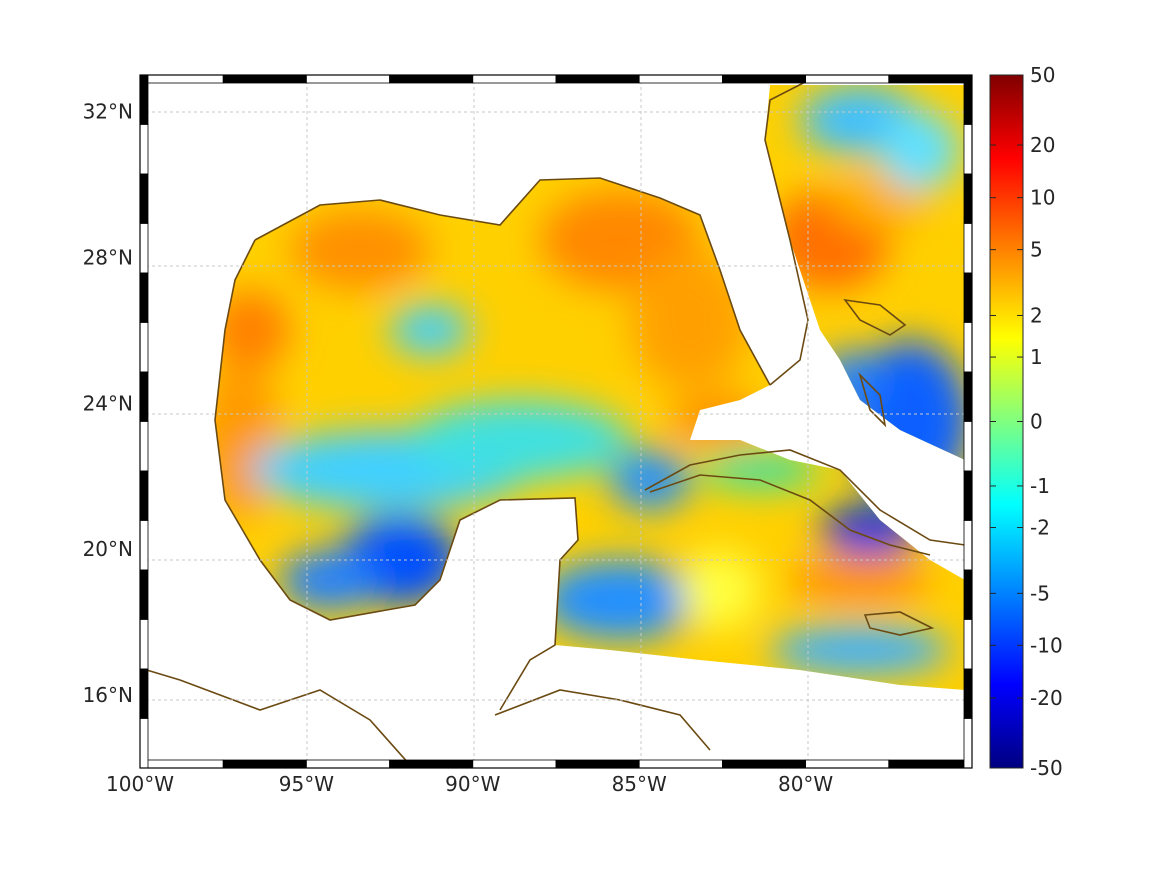 The height and width of the screenshot is (875, 1167). Describe the element at coordinates (1042, 75) in the screenshot. I see `colorbar-tick-label: 50` at that location.